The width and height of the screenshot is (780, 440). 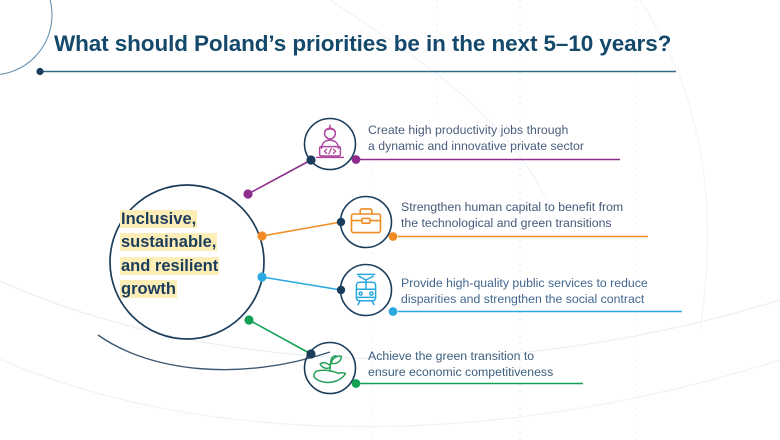 I want to click on branch-label-human-capital-line-2: the technological and green transitions, so click(x=506, y=223).